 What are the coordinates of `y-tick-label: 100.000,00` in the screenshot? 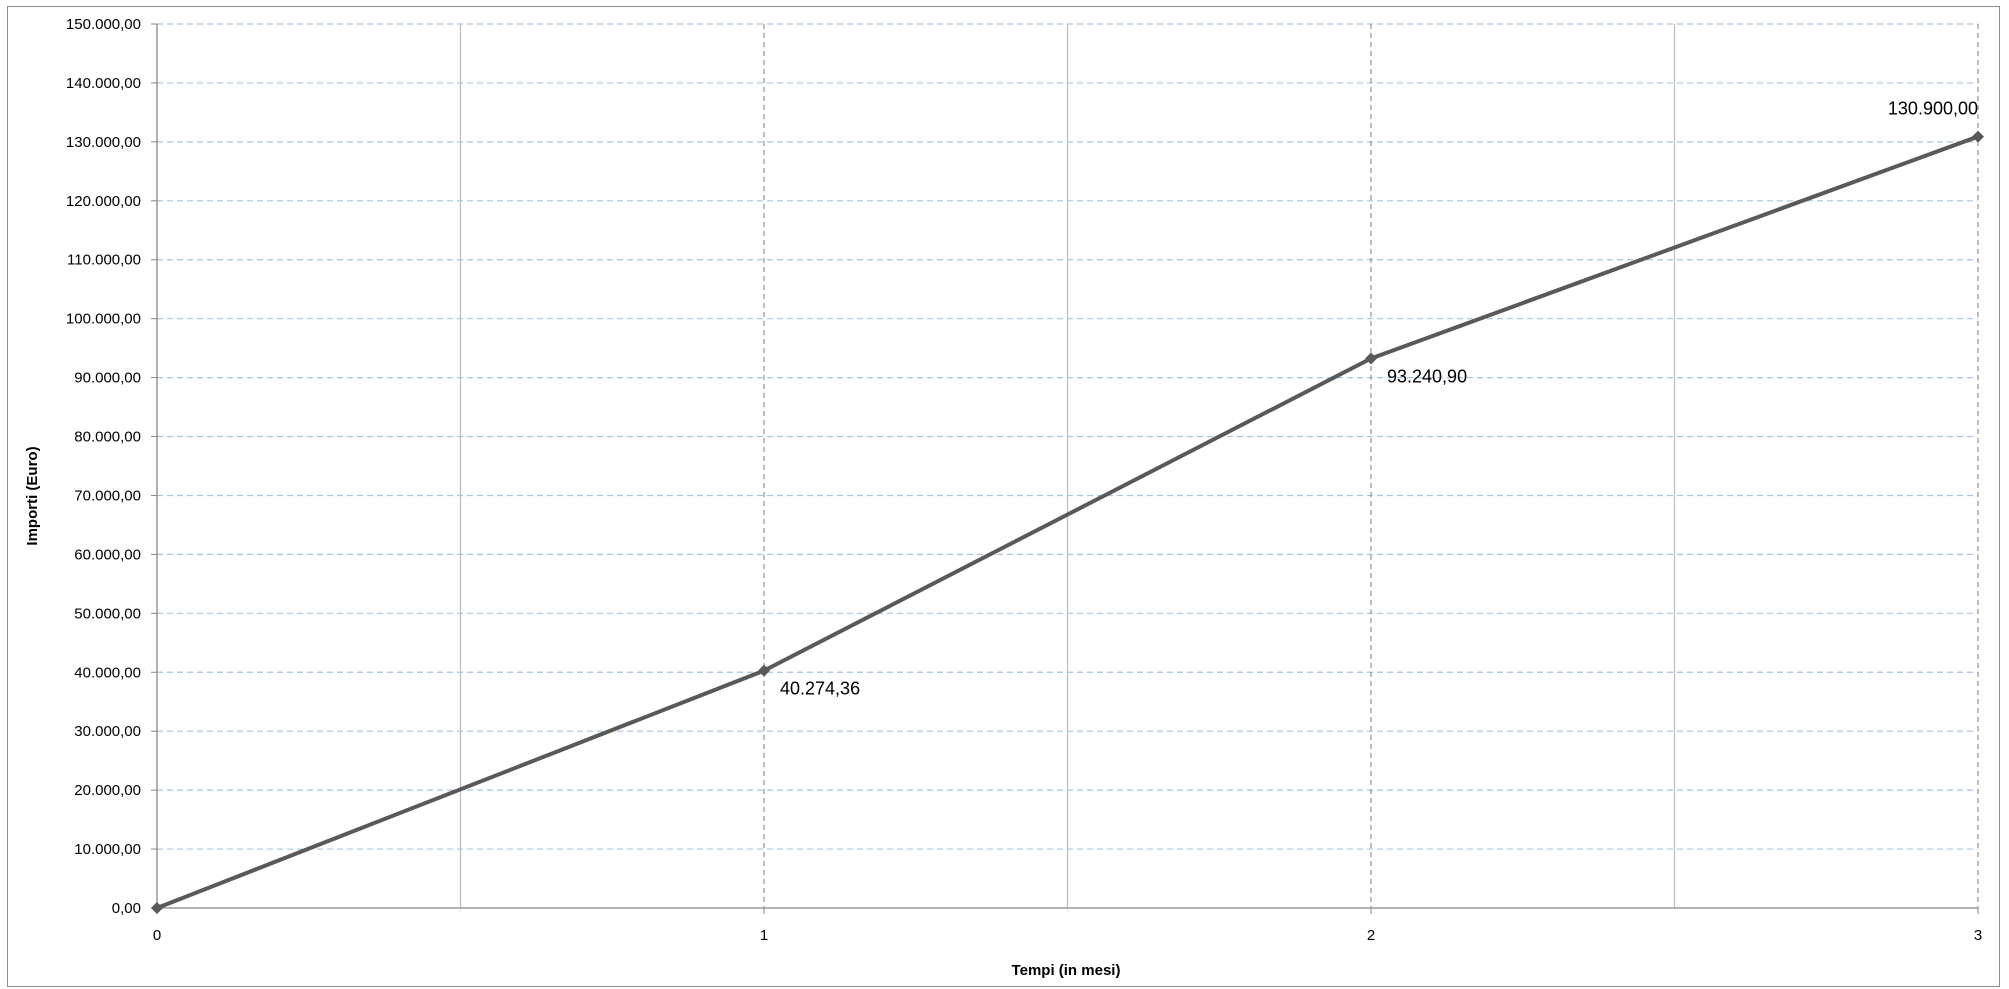 It's located at (103, 319).